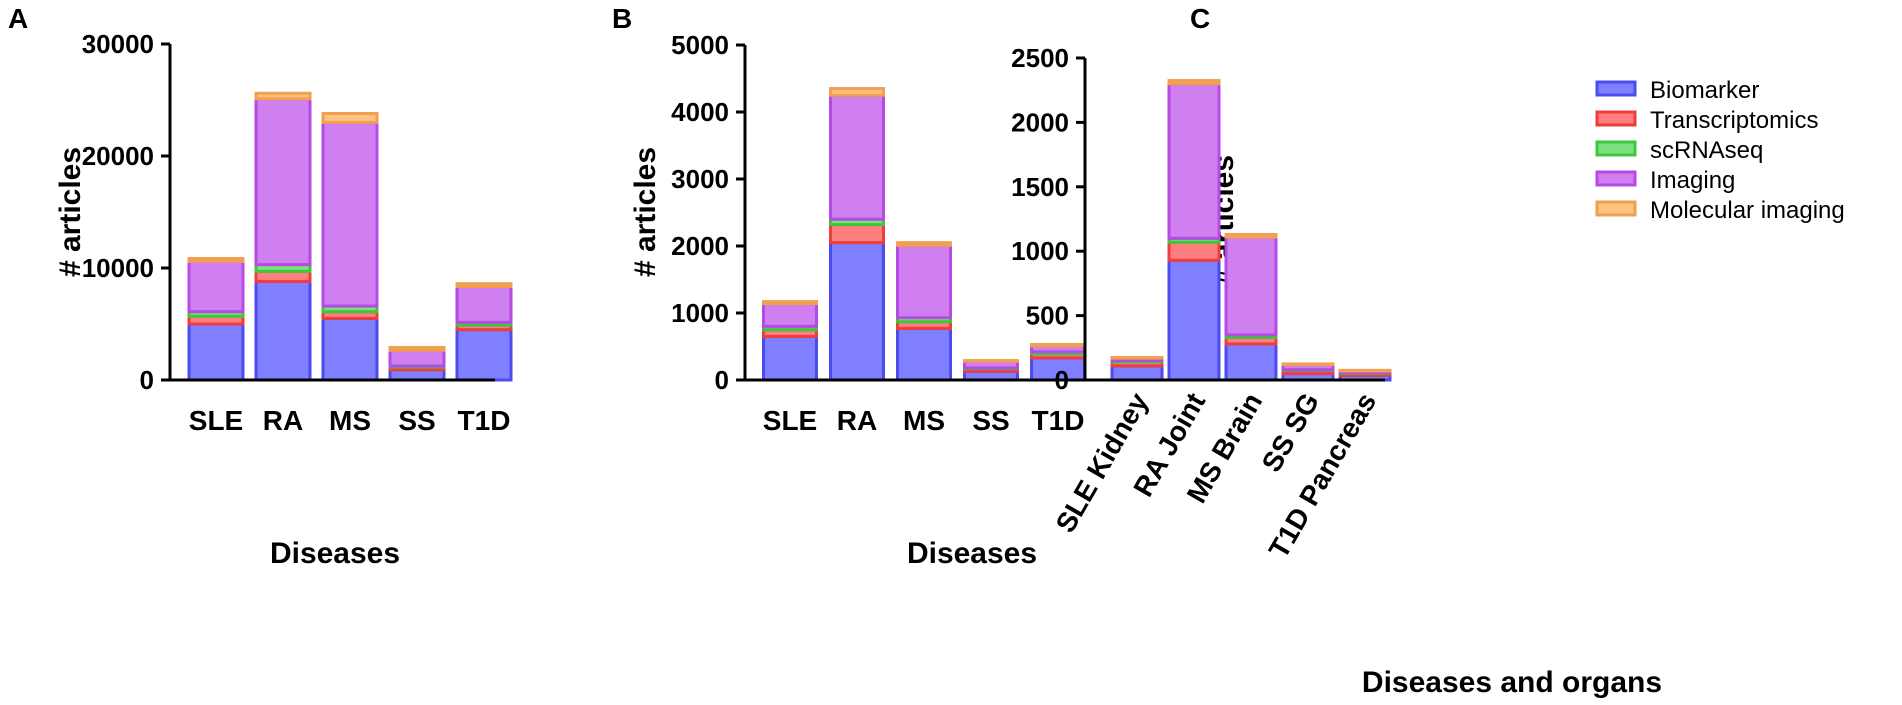  I want to click on panel-a-bar-sle-imaging, so click(216, 286).